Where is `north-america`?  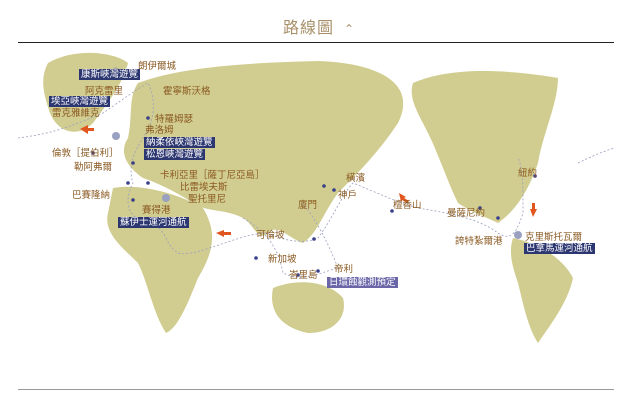 north-america is located at coordinates (484, 147).